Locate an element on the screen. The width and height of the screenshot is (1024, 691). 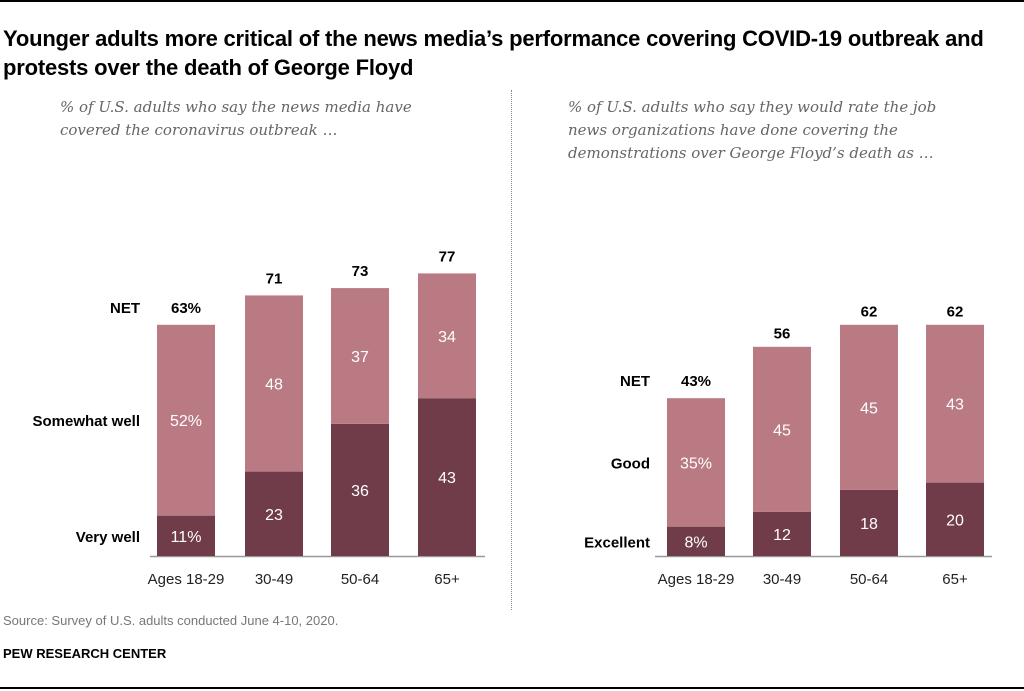
legend-label-good: Good is located at coordinates (630, 463).